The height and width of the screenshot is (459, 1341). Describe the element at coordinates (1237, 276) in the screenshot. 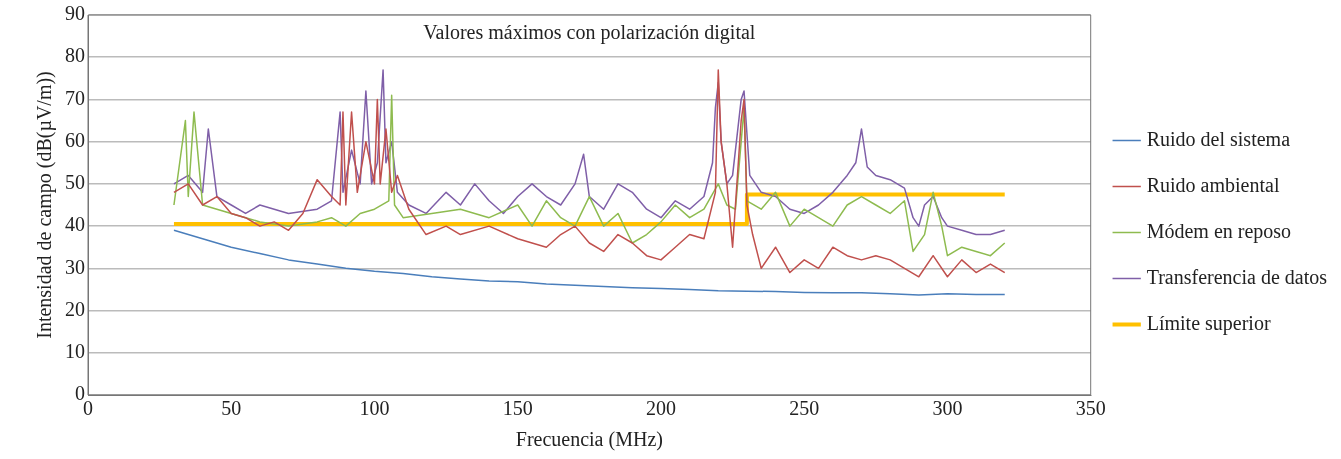

I see `legend-label: Transferencia de datos` at that location.